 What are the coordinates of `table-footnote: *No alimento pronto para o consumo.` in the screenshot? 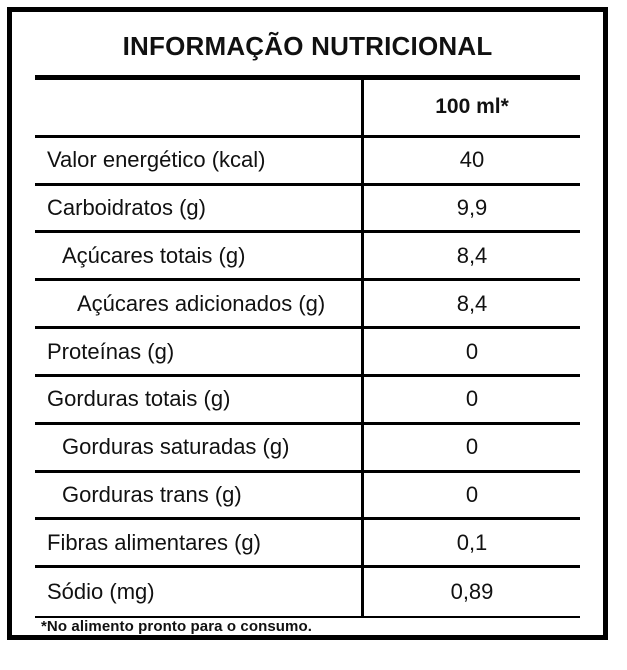 It's located at (177, 627).